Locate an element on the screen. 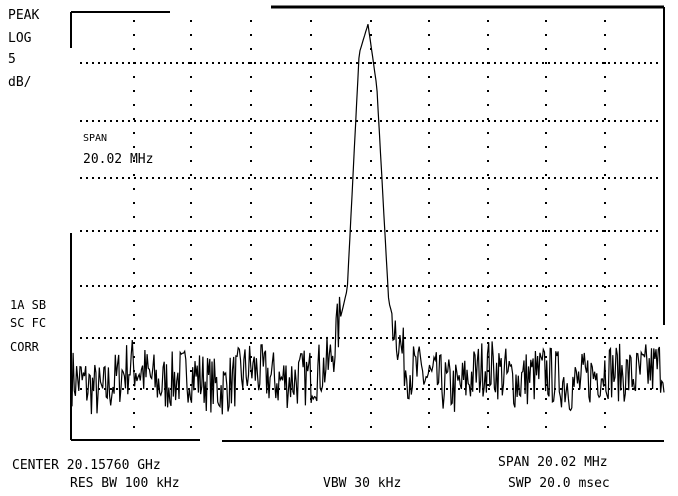 The height and width of the screenshot is (496, 678). marker-value: 20.02 MHz is located at coordinates (118, 159).